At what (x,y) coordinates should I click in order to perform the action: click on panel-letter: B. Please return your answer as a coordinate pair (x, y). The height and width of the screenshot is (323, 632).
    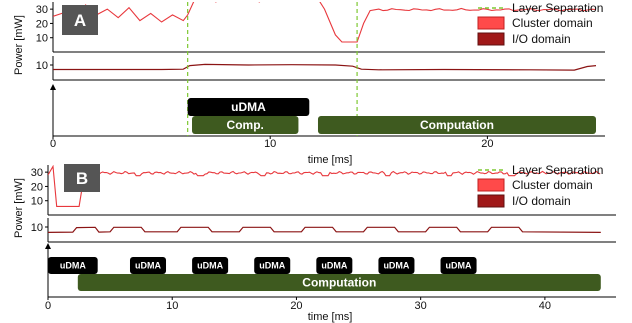
    Looking at the image, I should click on (82, 178).